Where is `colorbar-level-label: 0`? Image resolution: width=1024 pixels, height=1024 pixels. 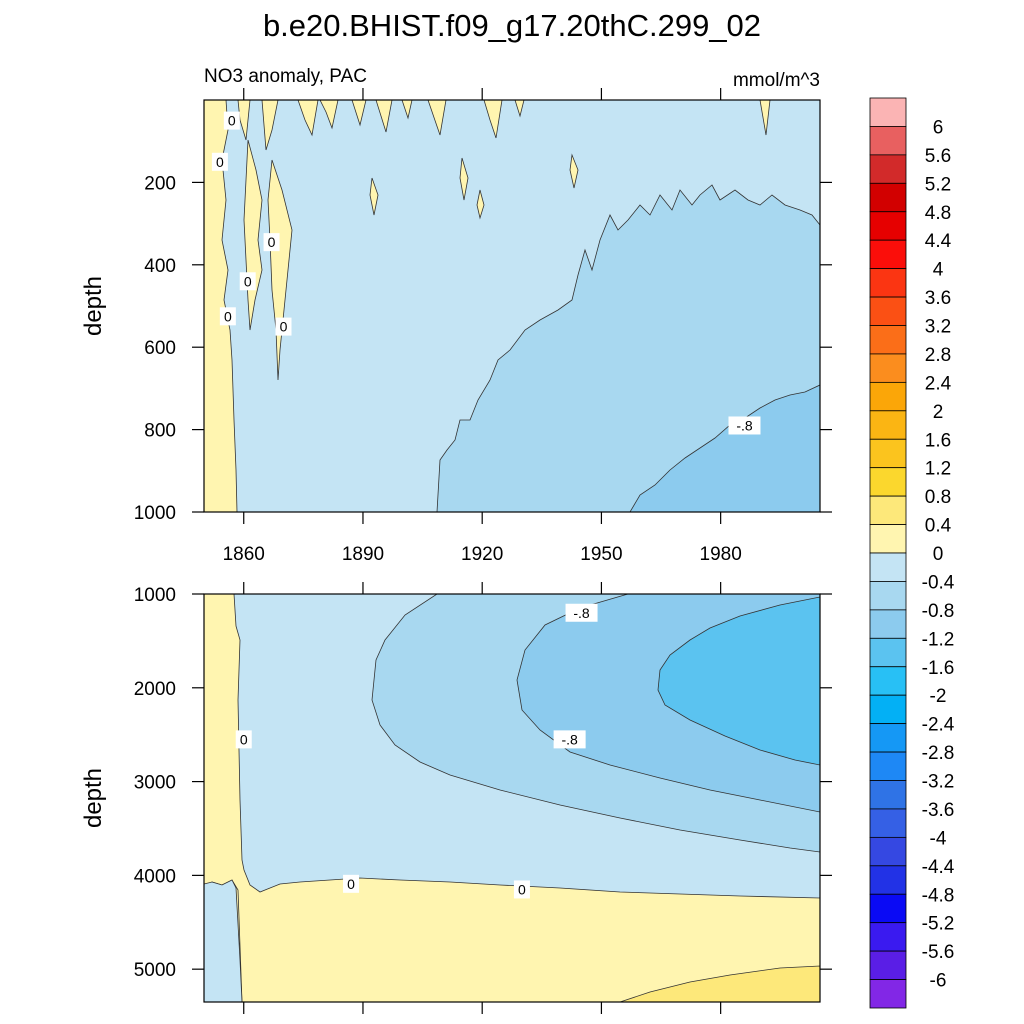
colorbar-level-label: 0 is located at coordinates (938, 554).